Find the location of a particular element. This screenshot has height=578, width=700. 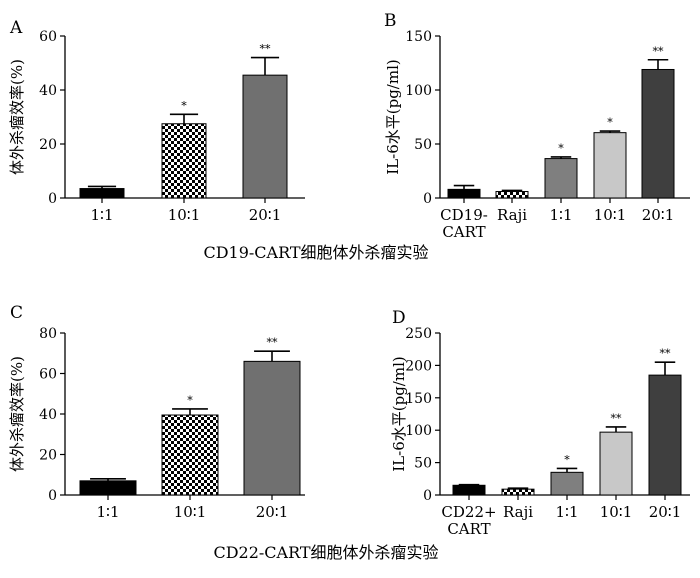

caption-top: CD19-CART细胞体外杀瘤实验 is located at coordinates (315, 252).